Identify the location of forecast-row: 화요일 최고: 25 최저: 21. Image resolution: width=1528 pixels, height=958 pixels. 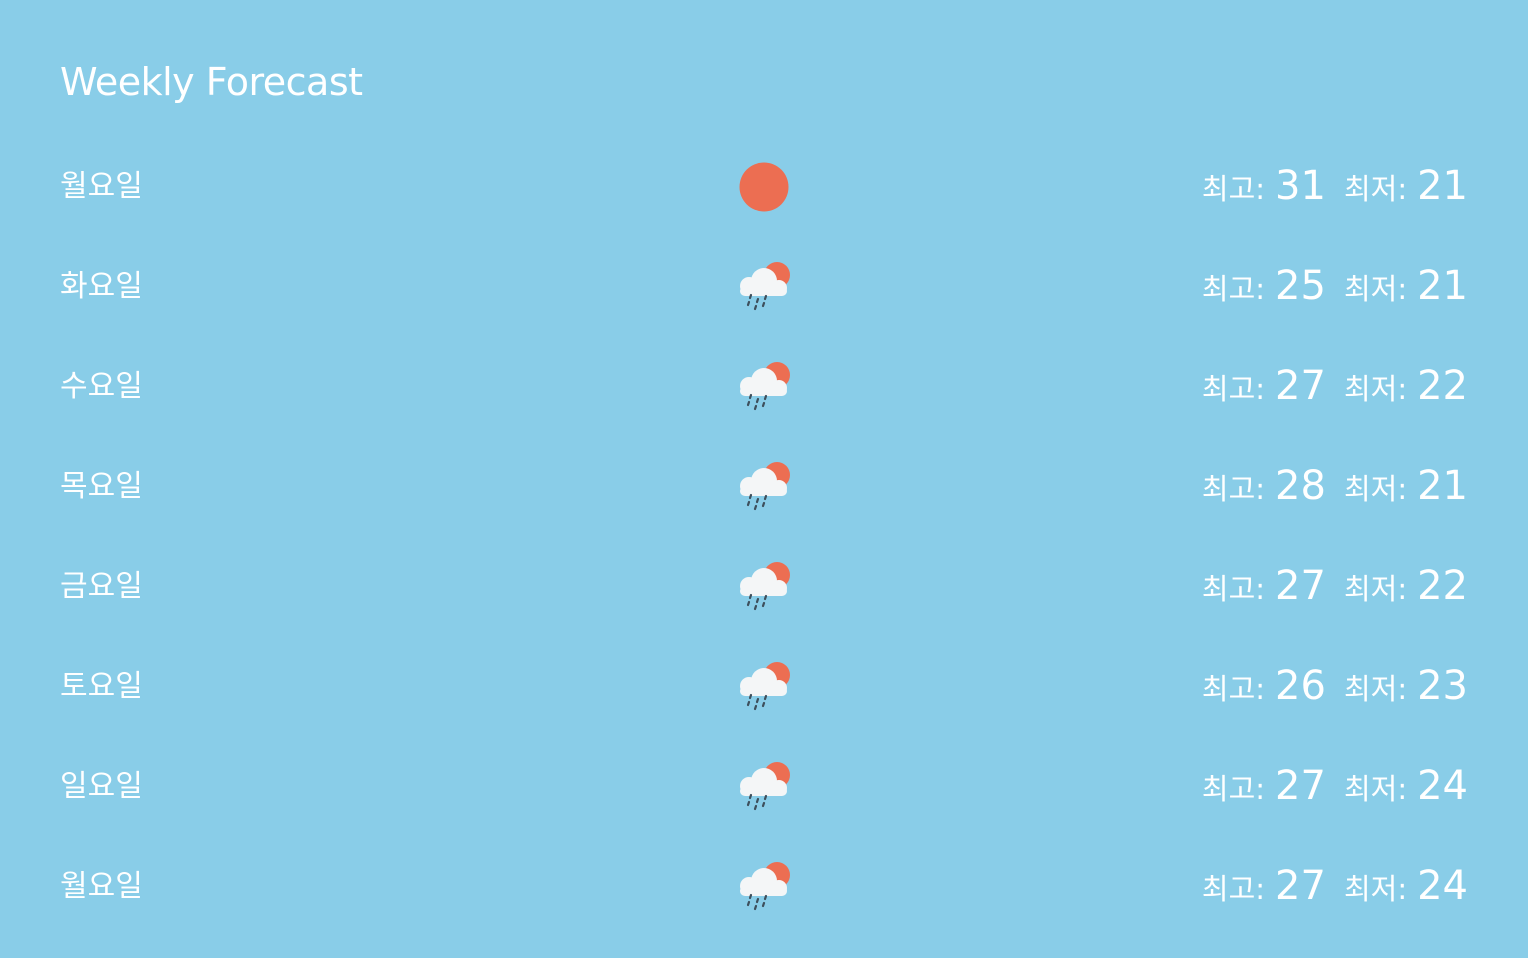
(764, 287).